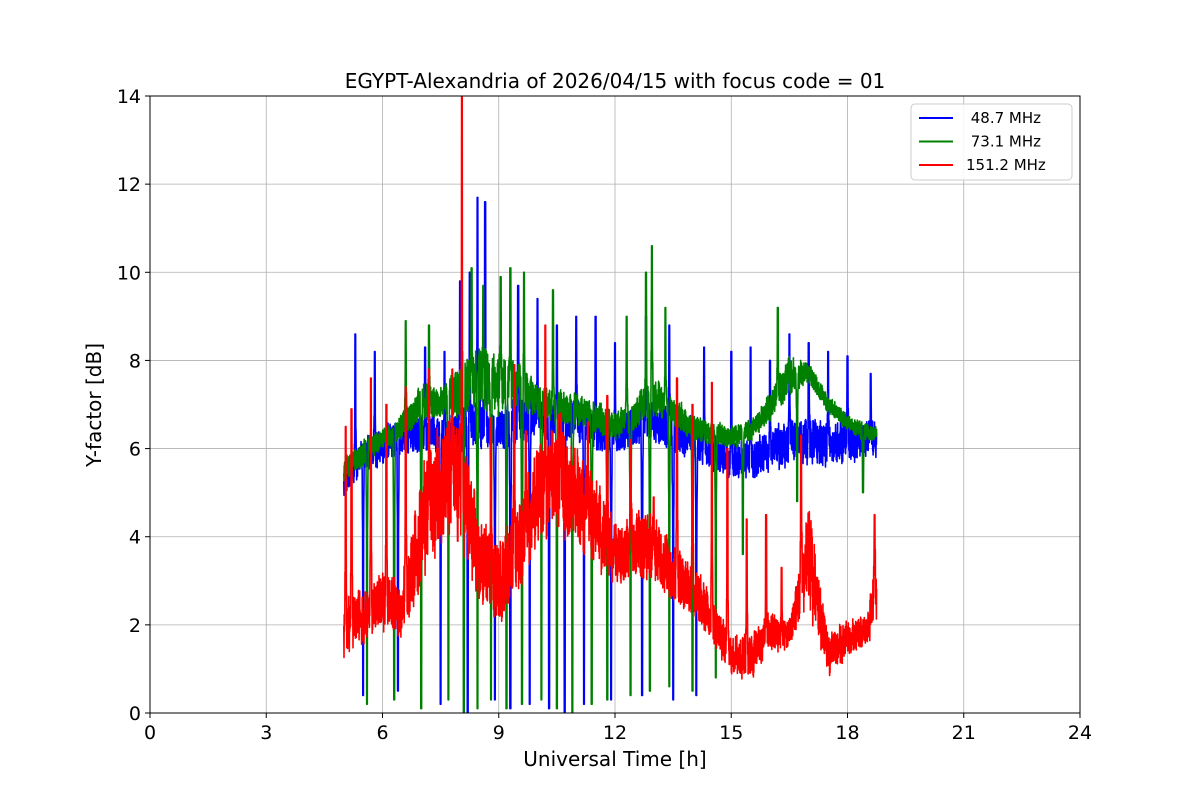 Image resolution: width=1200 pixels, height=800 pixels. I want to click on y-tick-label: 12, so click(129, 185).